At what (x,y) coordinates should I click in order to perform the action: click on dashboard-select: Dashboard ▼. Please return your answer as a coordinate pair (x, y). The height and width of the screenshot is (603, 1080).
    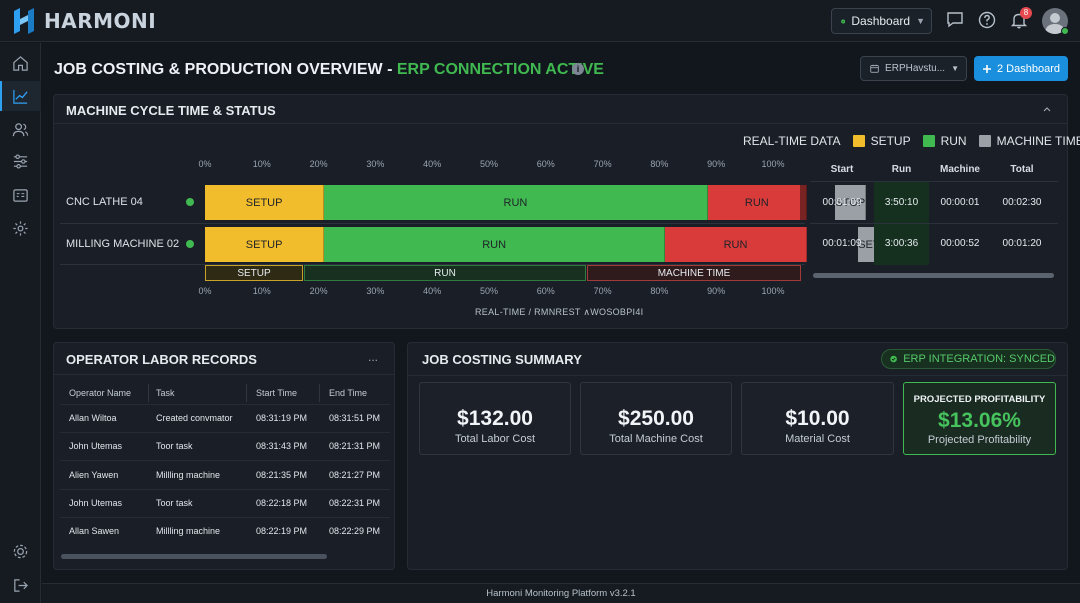
    Looking at the image, I should click on (881, 21).